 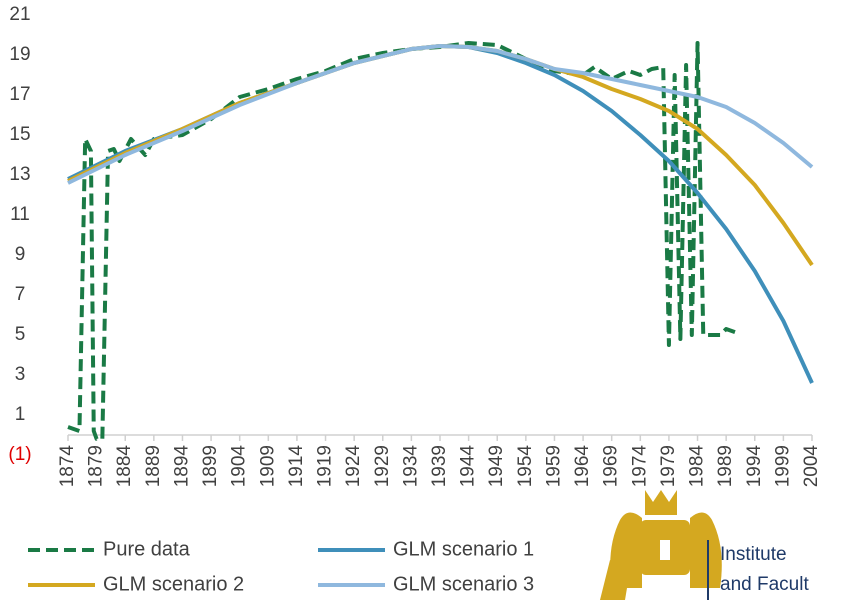 What do you see at coordinates (20, 334) in the screenshot?
I see `y-tick-label: 5` at bounding box center [20, 334].